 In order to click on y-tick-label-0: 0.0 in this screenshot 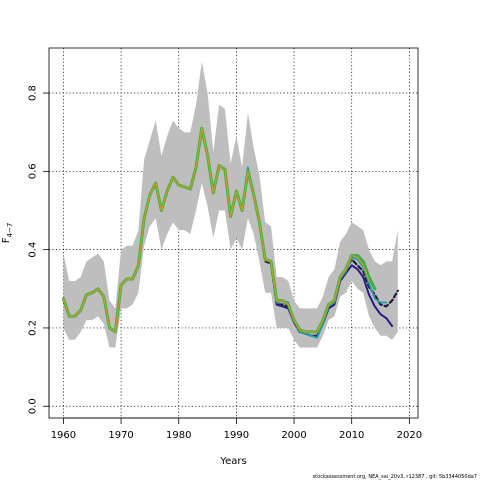, I will do `click(33, 406)`.